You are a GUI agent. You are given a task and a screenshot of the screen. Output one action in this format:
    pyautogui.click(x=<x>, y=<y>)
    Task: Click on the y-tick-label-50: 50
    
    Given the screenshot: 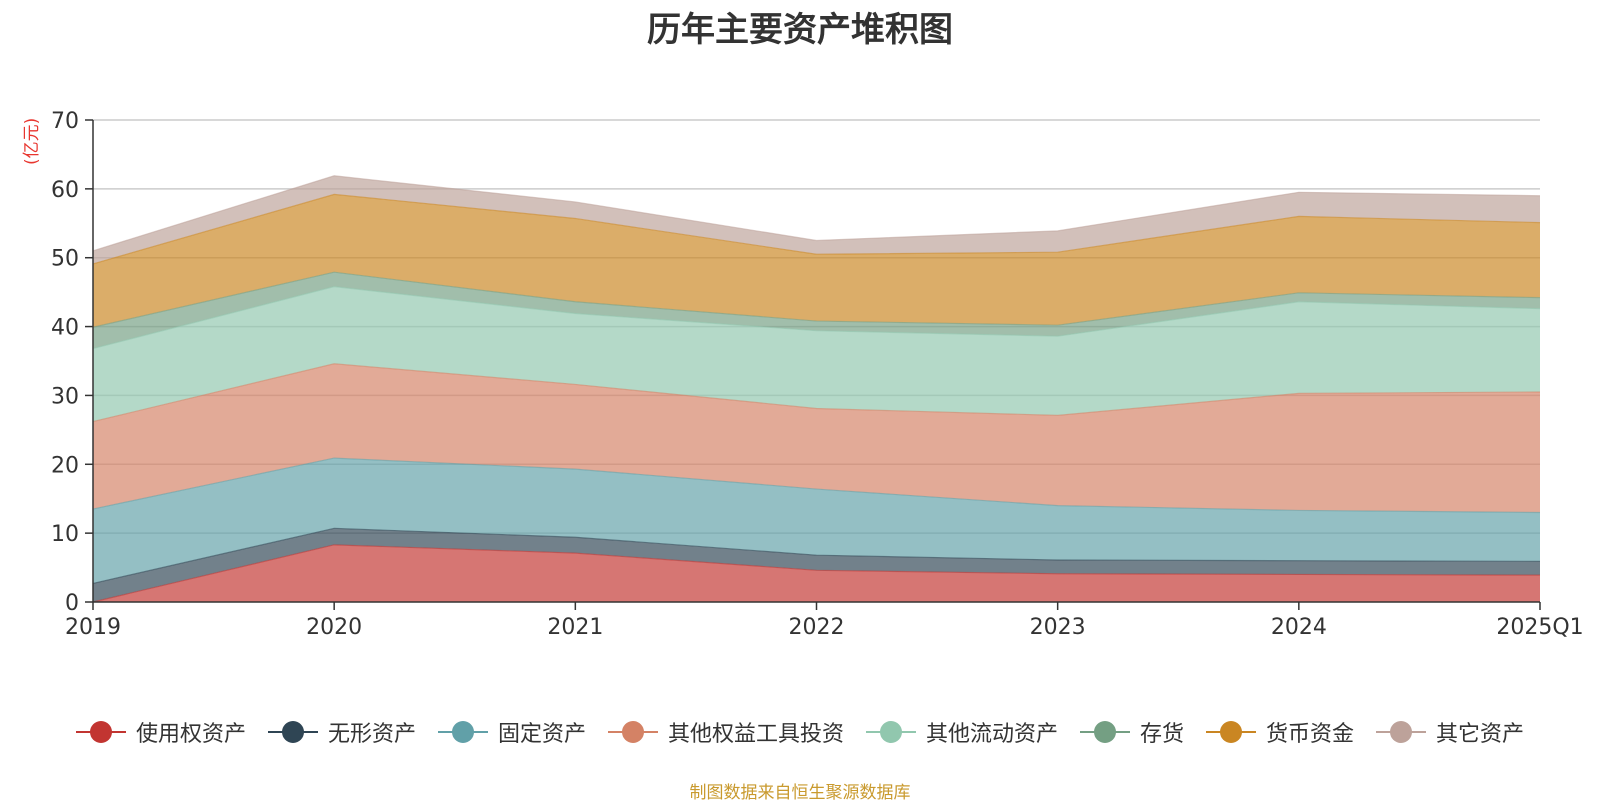 What is the action you would take?
    pyautogui.click(x=65, y=259)
    